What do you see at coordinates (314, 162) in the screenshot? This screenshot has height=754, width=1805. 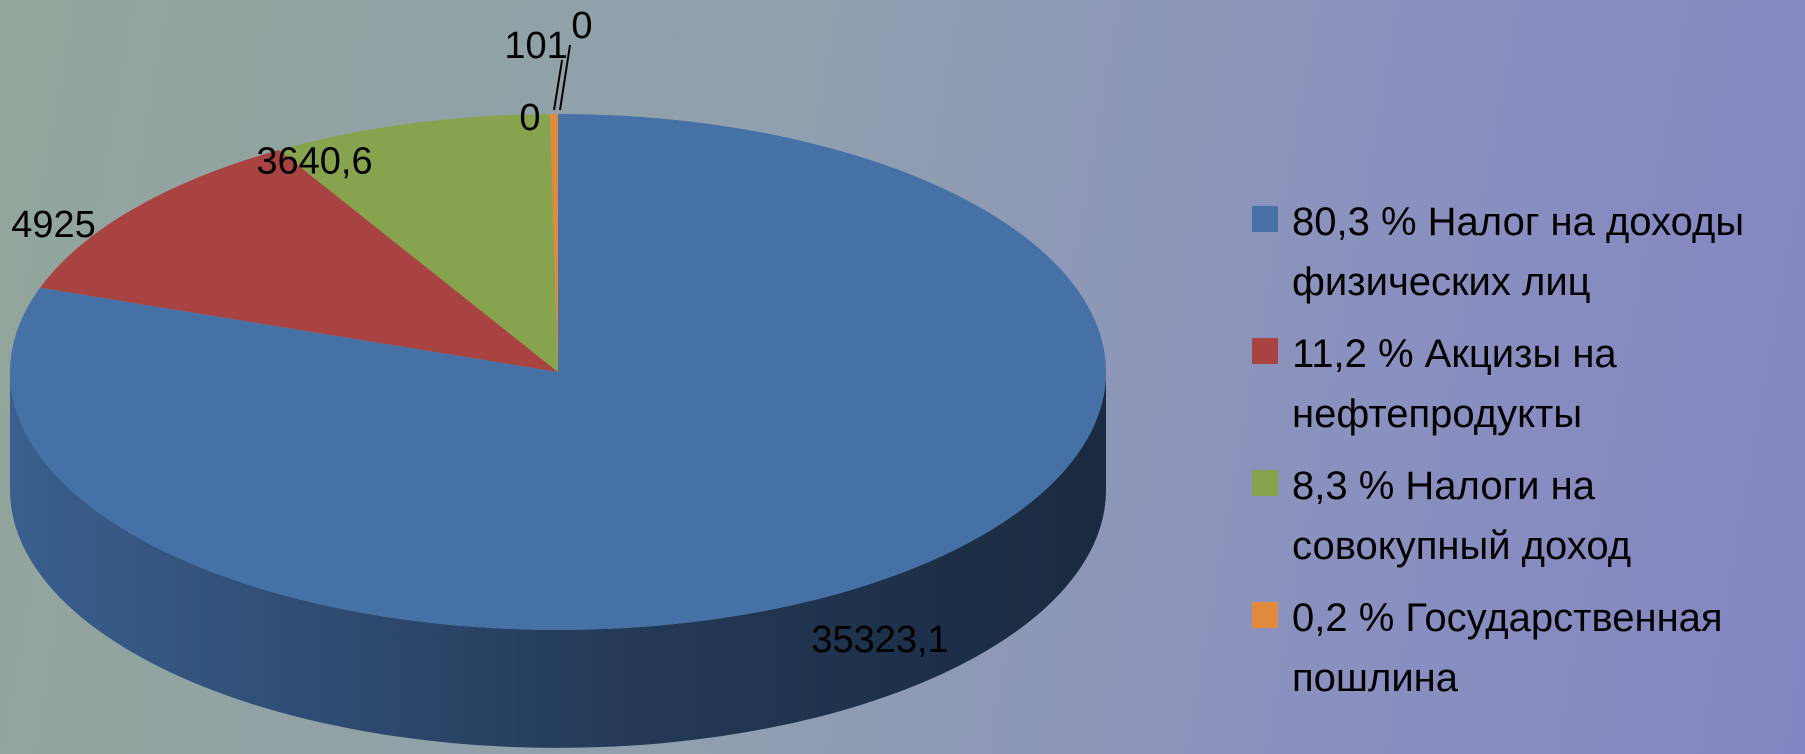 I see `data-label-2: 3640,6` at bounding box center [314, 162].